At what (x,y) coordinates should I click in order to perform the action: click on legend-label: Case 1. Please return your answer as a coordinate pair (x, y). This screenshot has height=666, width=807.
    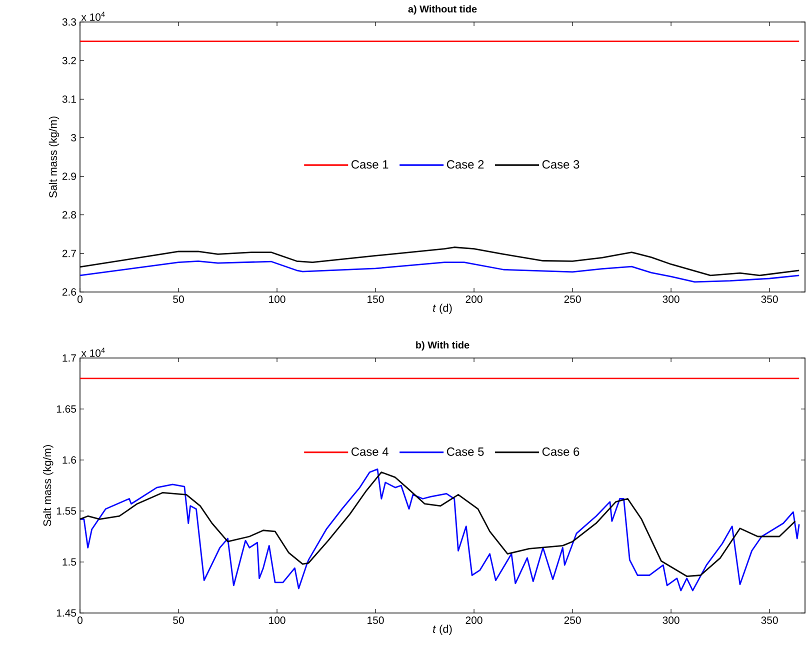
    Looking at the image, I should click on (370, 164).